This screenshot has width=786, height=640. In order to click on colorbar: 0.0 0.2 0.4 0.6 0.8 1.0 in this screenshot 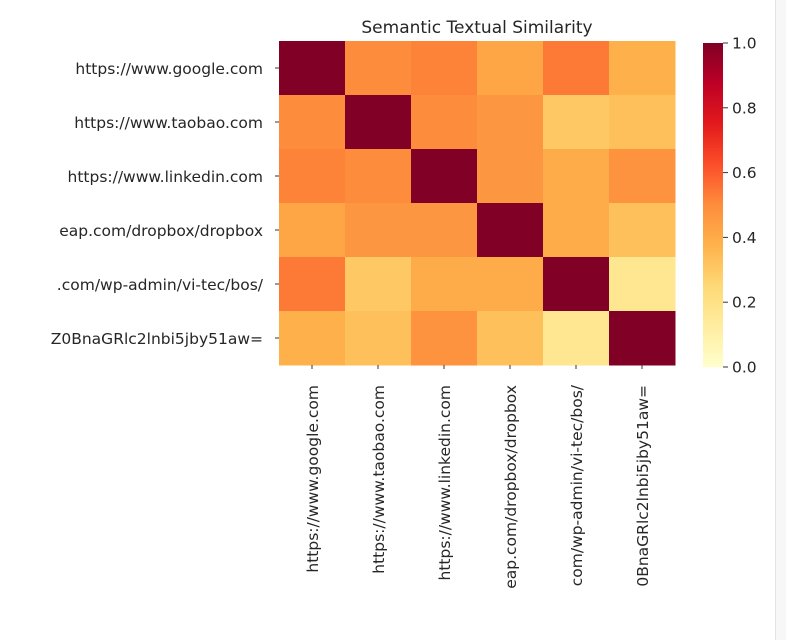, I will do `click(730, 206)`.